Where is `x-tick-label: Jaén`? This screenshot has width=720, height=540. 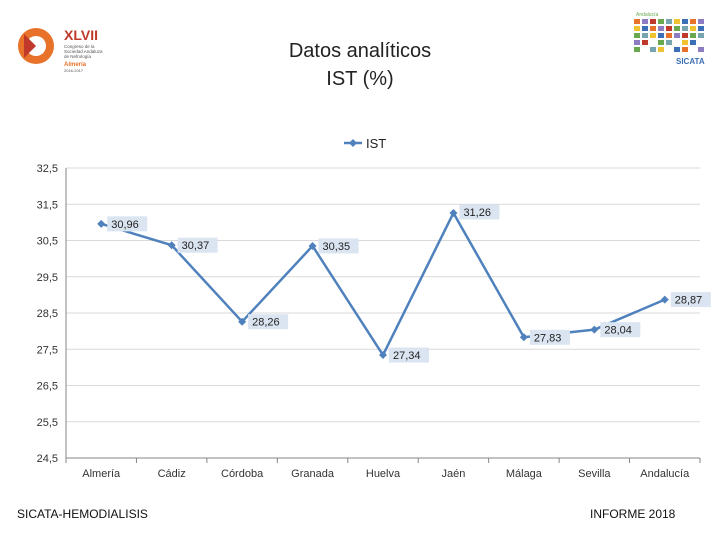
x-tick-label: Jaén is located at coordinates (454, 474).